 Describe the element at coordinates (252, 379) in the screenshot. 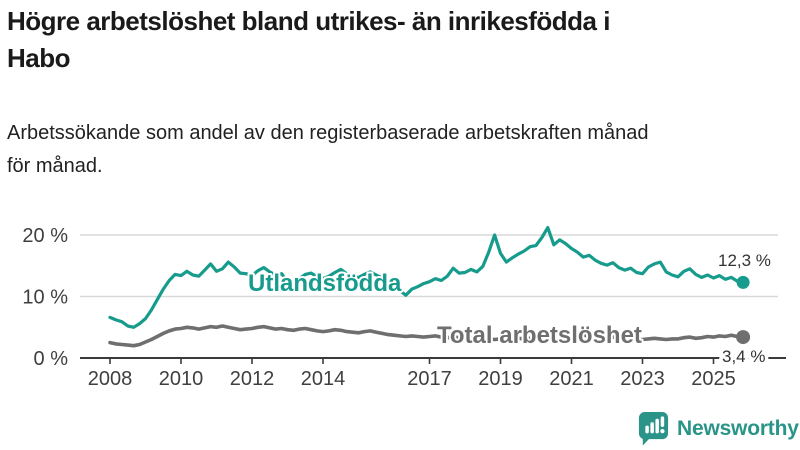

I see `svg-text: 2012` at that location.